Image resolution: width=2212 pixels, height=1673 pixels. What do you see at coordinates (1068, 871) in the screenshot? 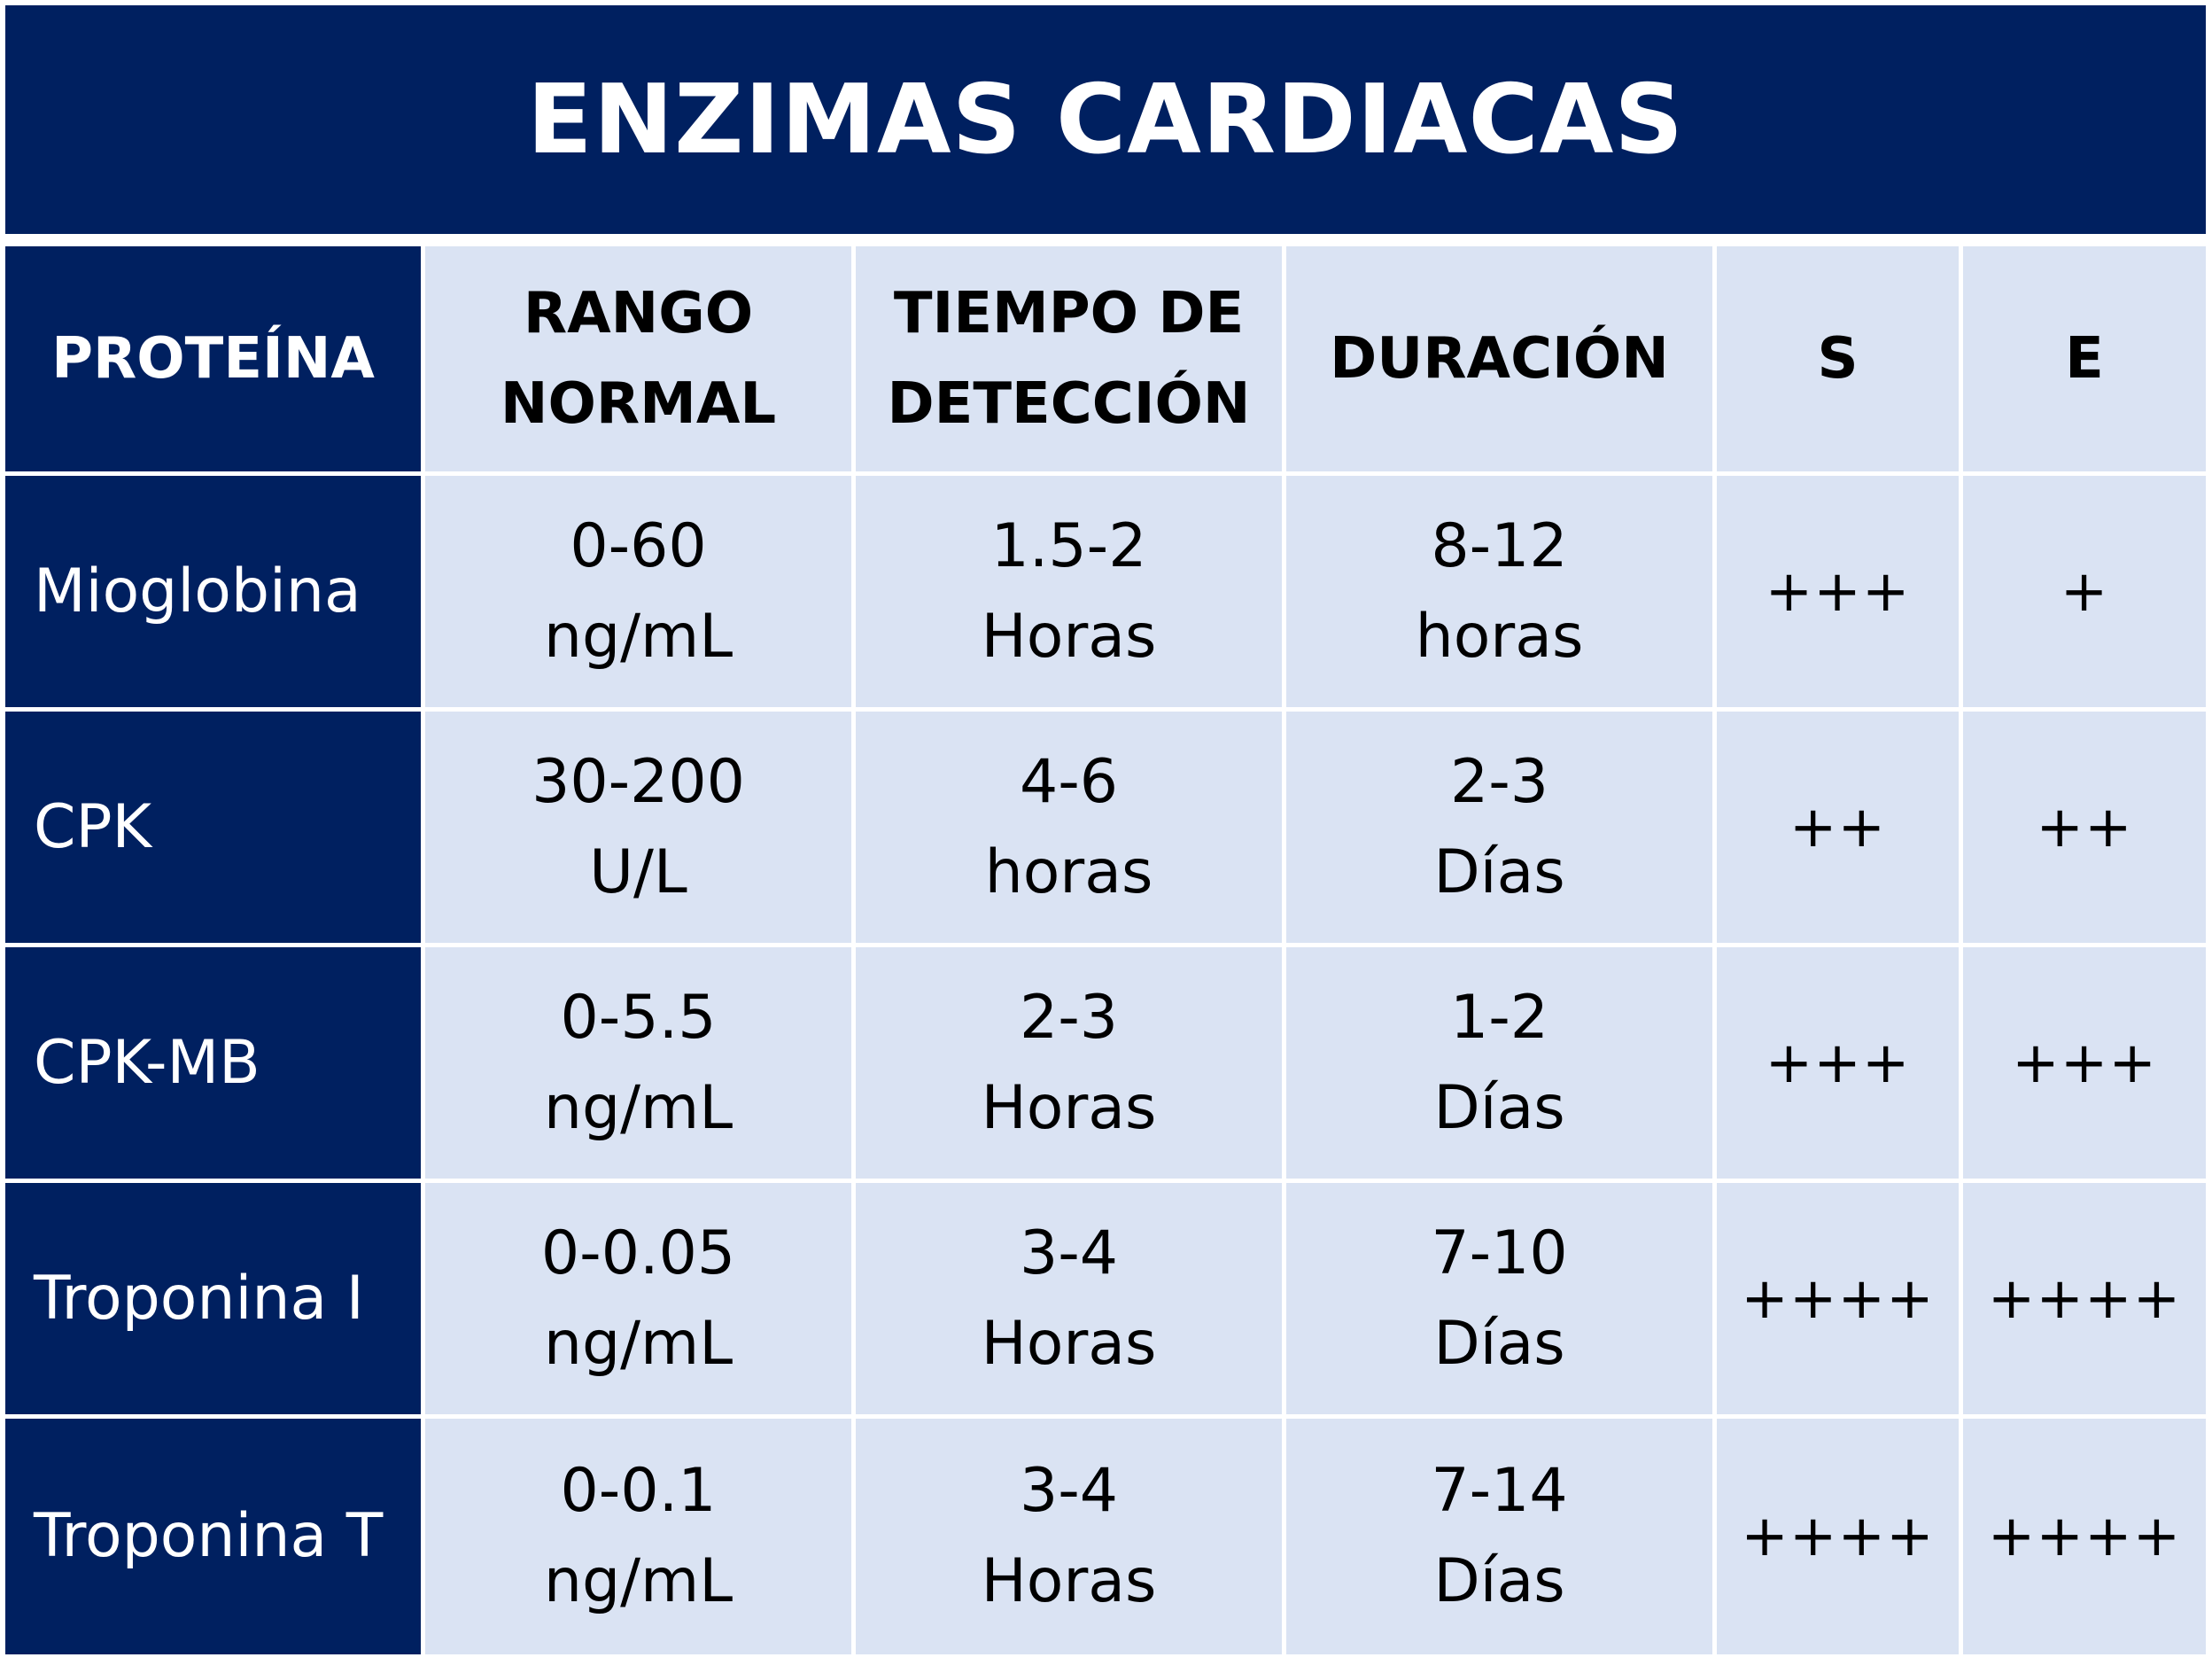
I see `detection-unit: horas` at bounding box center [1068, 871].